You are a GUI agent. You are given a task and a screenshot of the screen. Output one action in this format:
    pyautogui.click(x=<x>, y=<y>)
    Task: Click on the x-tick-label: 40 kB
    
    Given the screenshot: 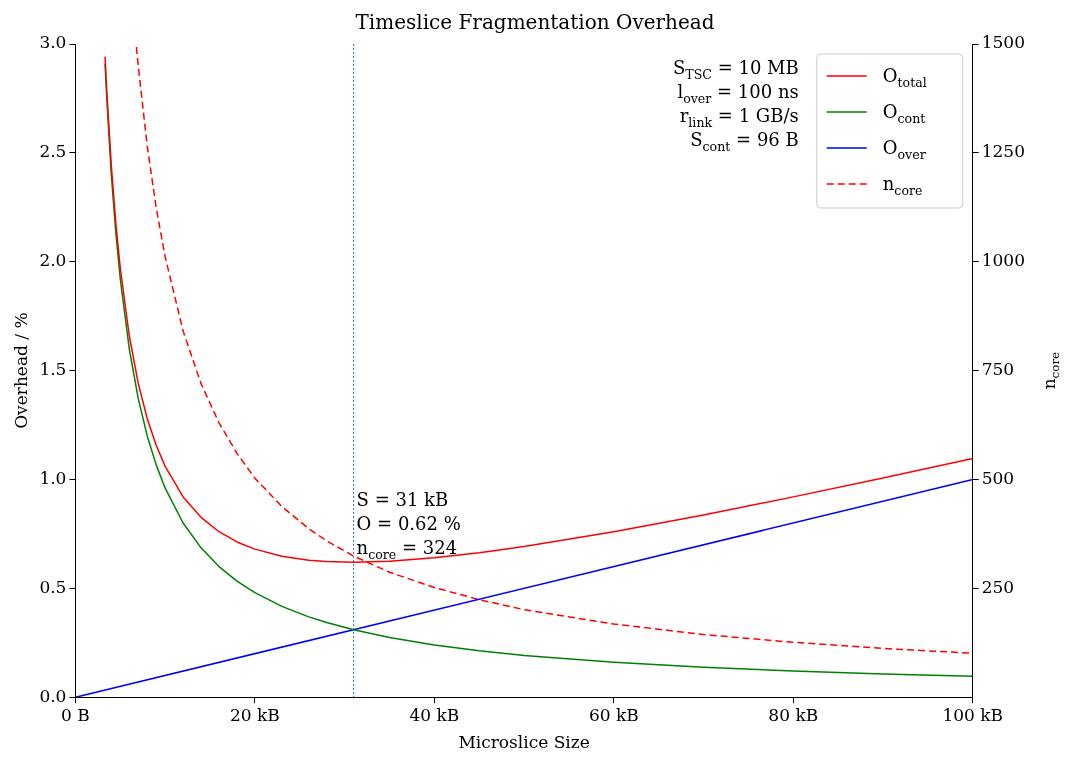 What is the action you would take?
    pyautogui.click(x=434, y=714)
    